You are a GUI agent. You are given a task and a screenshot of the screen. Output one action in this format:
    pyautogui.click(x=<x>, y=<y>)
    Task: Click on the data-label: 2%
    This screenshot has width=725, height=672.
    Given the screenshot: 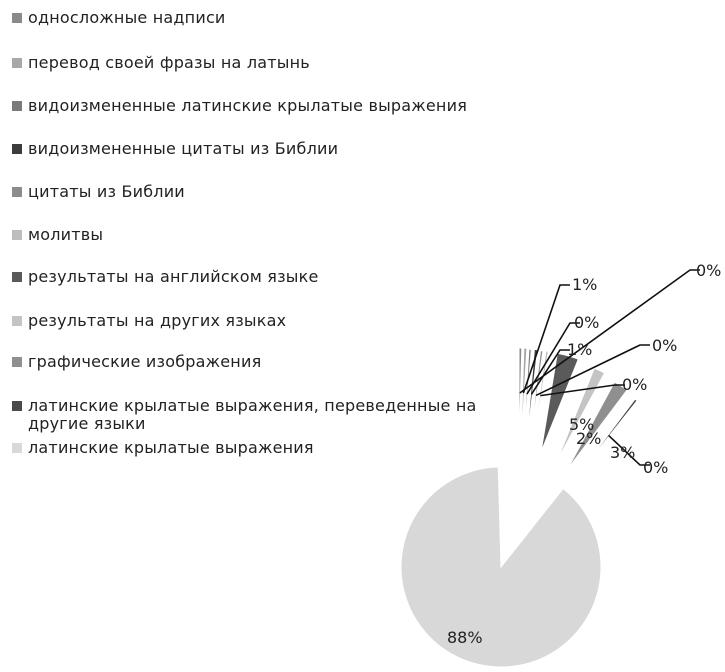 What is the action you would take?
    pyautogui.click(x=588, y=438)
    